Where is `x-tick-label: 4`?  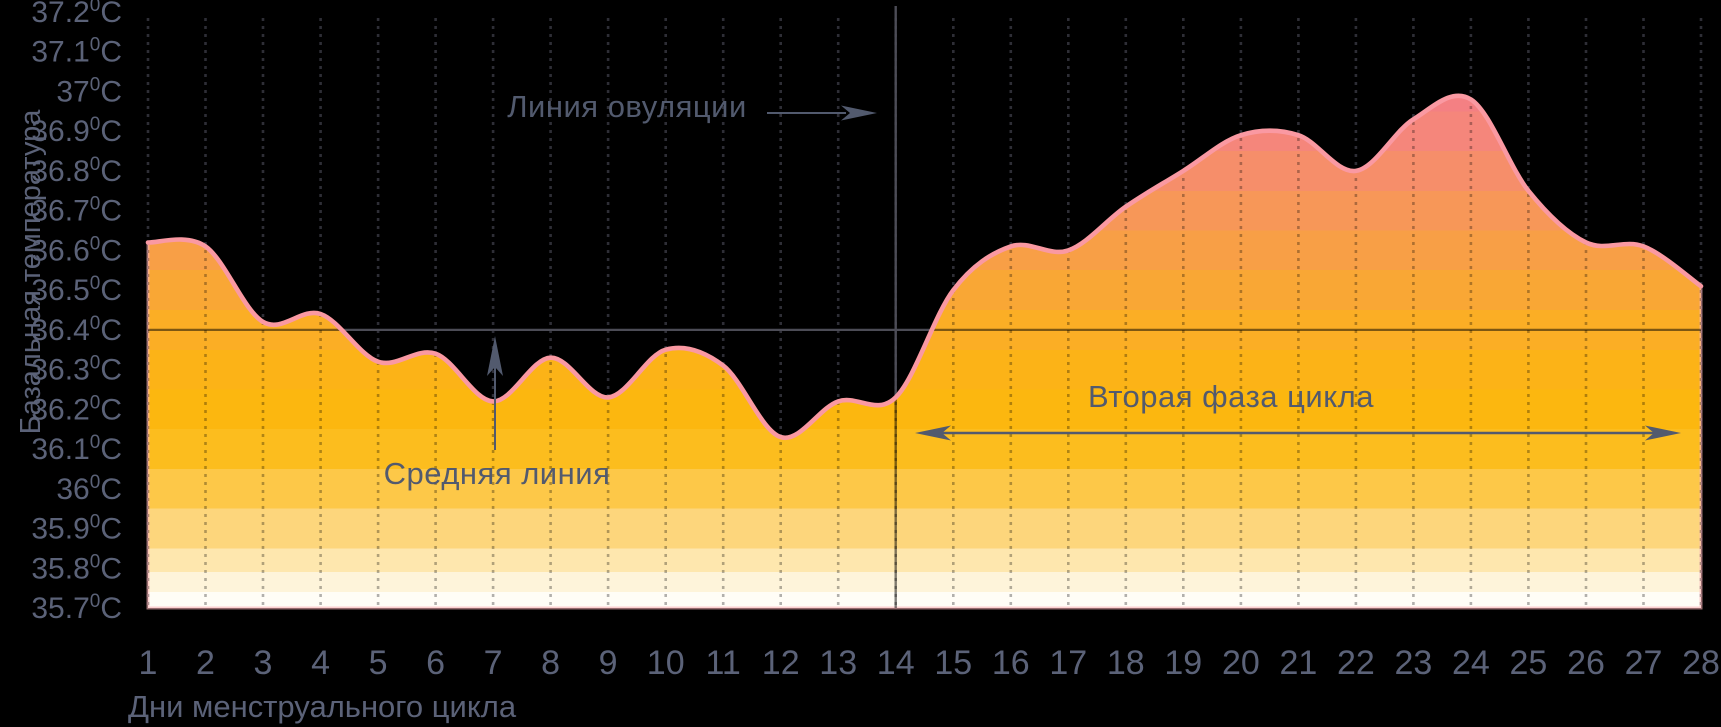 x-tick-label: 4 is located at coordinates (320, 663).